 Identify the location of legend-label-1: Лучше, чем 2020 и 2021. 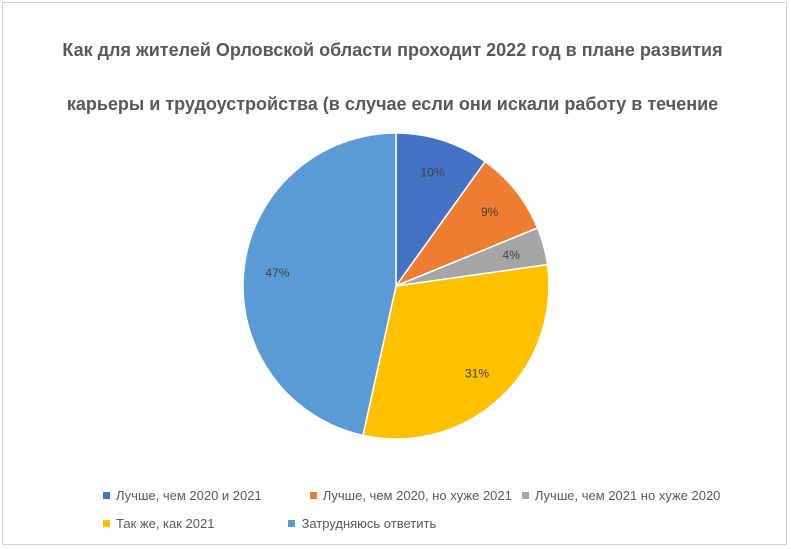
(189, 495).